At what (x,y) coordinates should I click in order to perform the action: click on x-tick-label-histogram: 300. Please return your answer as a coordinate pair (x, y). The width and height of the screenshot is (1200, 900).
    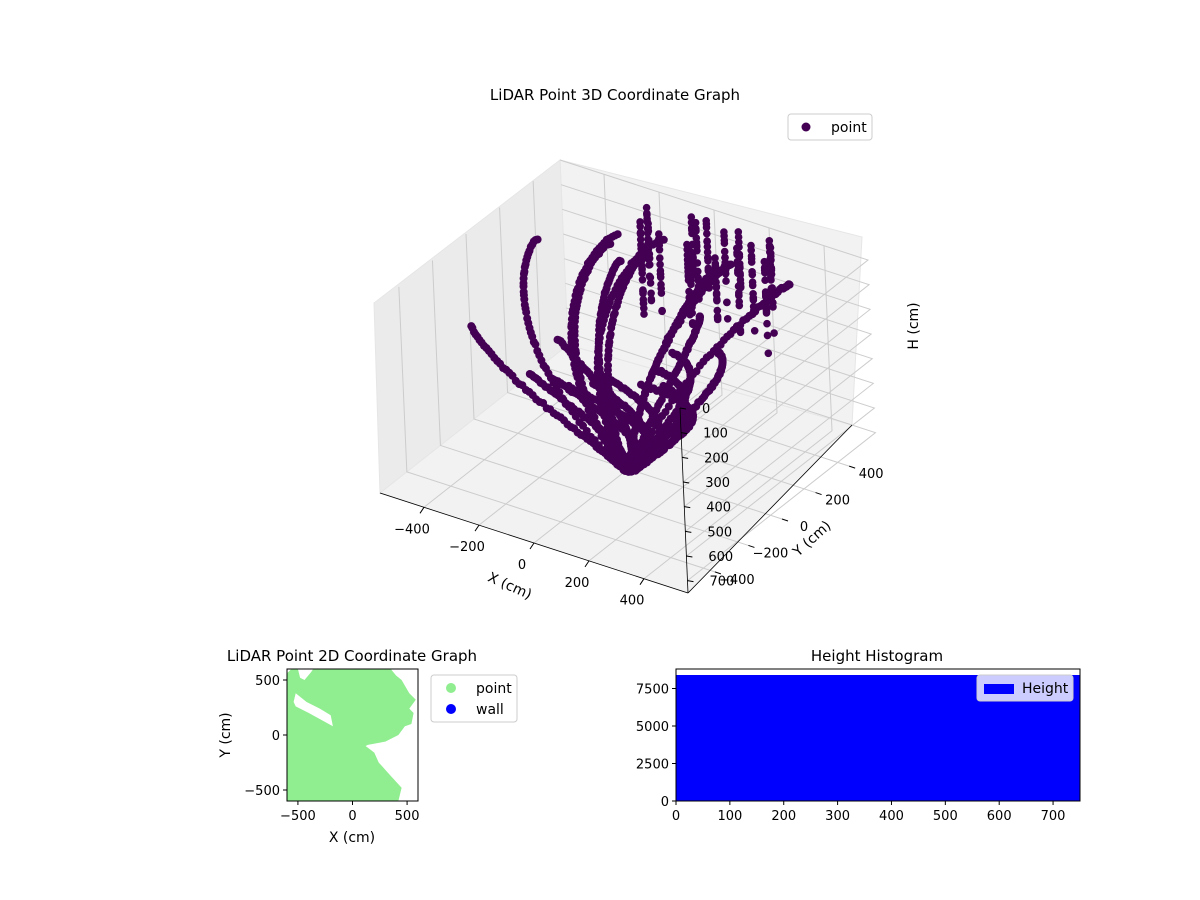
    Looking at the image, I should click on (837, 816).